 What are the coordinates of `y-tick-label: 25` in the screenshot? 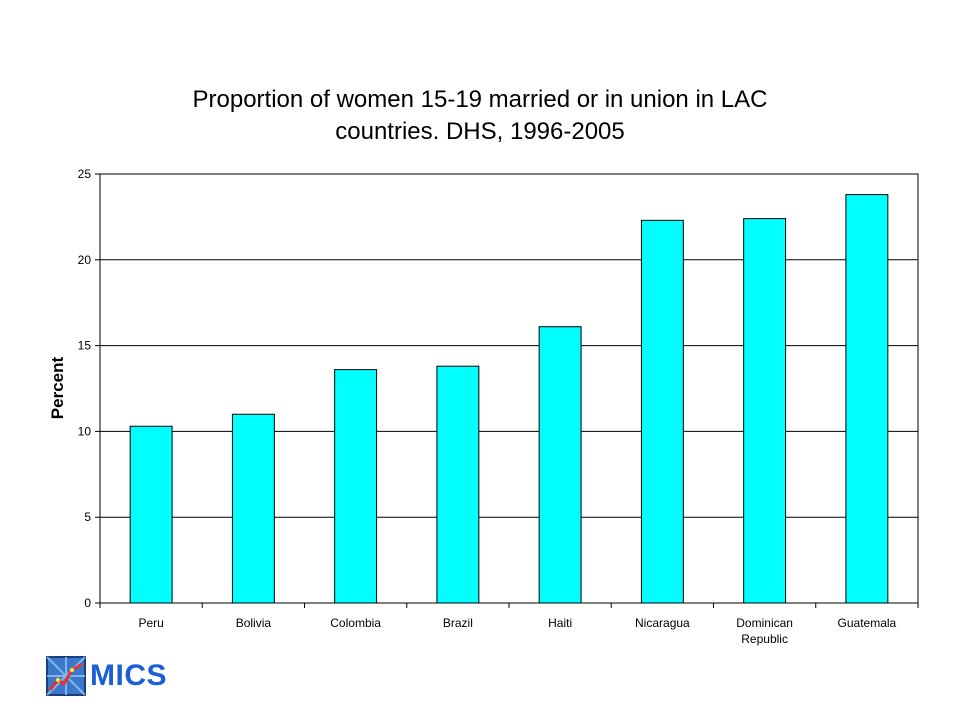 It's located at (85, 174).